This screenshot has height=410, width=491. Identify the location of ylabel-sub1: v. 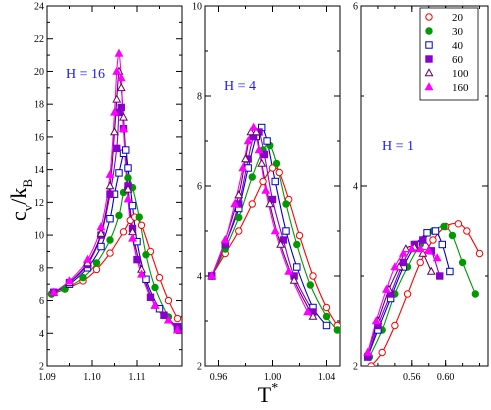
(27, 207).